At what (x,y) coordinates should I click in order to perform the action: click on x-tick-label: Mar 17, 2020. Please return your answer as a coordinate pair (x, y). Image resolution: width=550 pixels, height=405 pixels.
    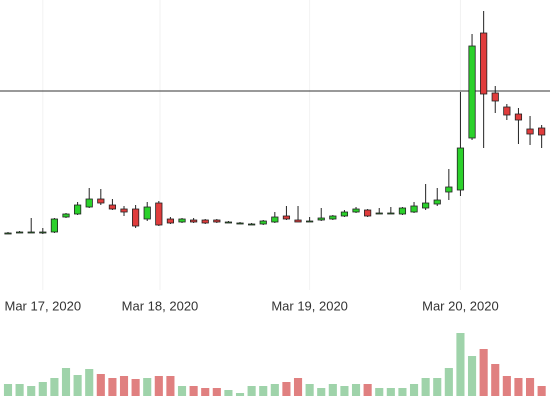
    Looking at the image, I should click on (43, 305).